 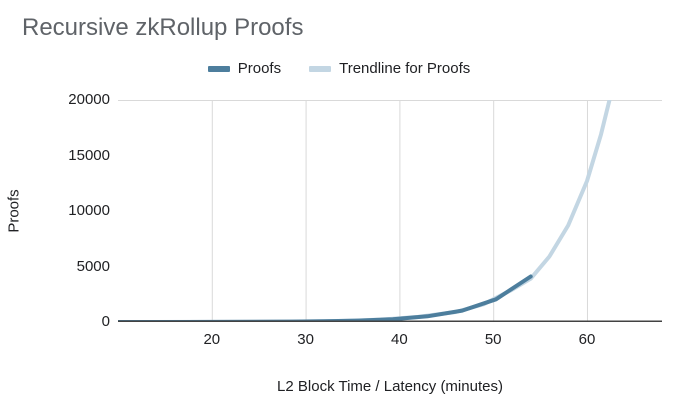 What do you see at coordinates (212, 339) in the screenshot?
I see `x-tick-label: 20` at bounding box center [212, 339].